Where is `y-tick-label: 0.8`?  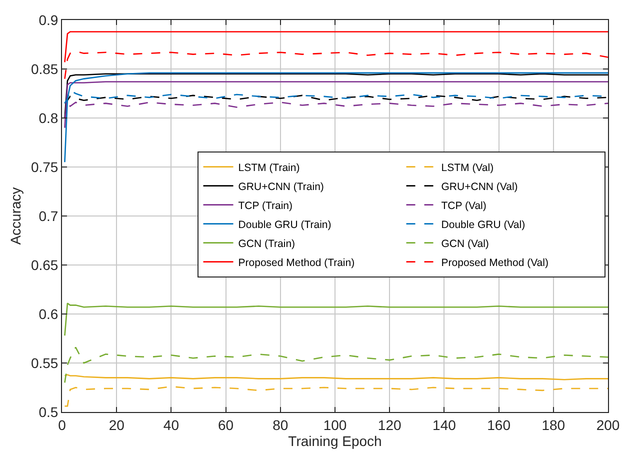
y-tick-label: 0.8 is located at coordinates (48, 118).